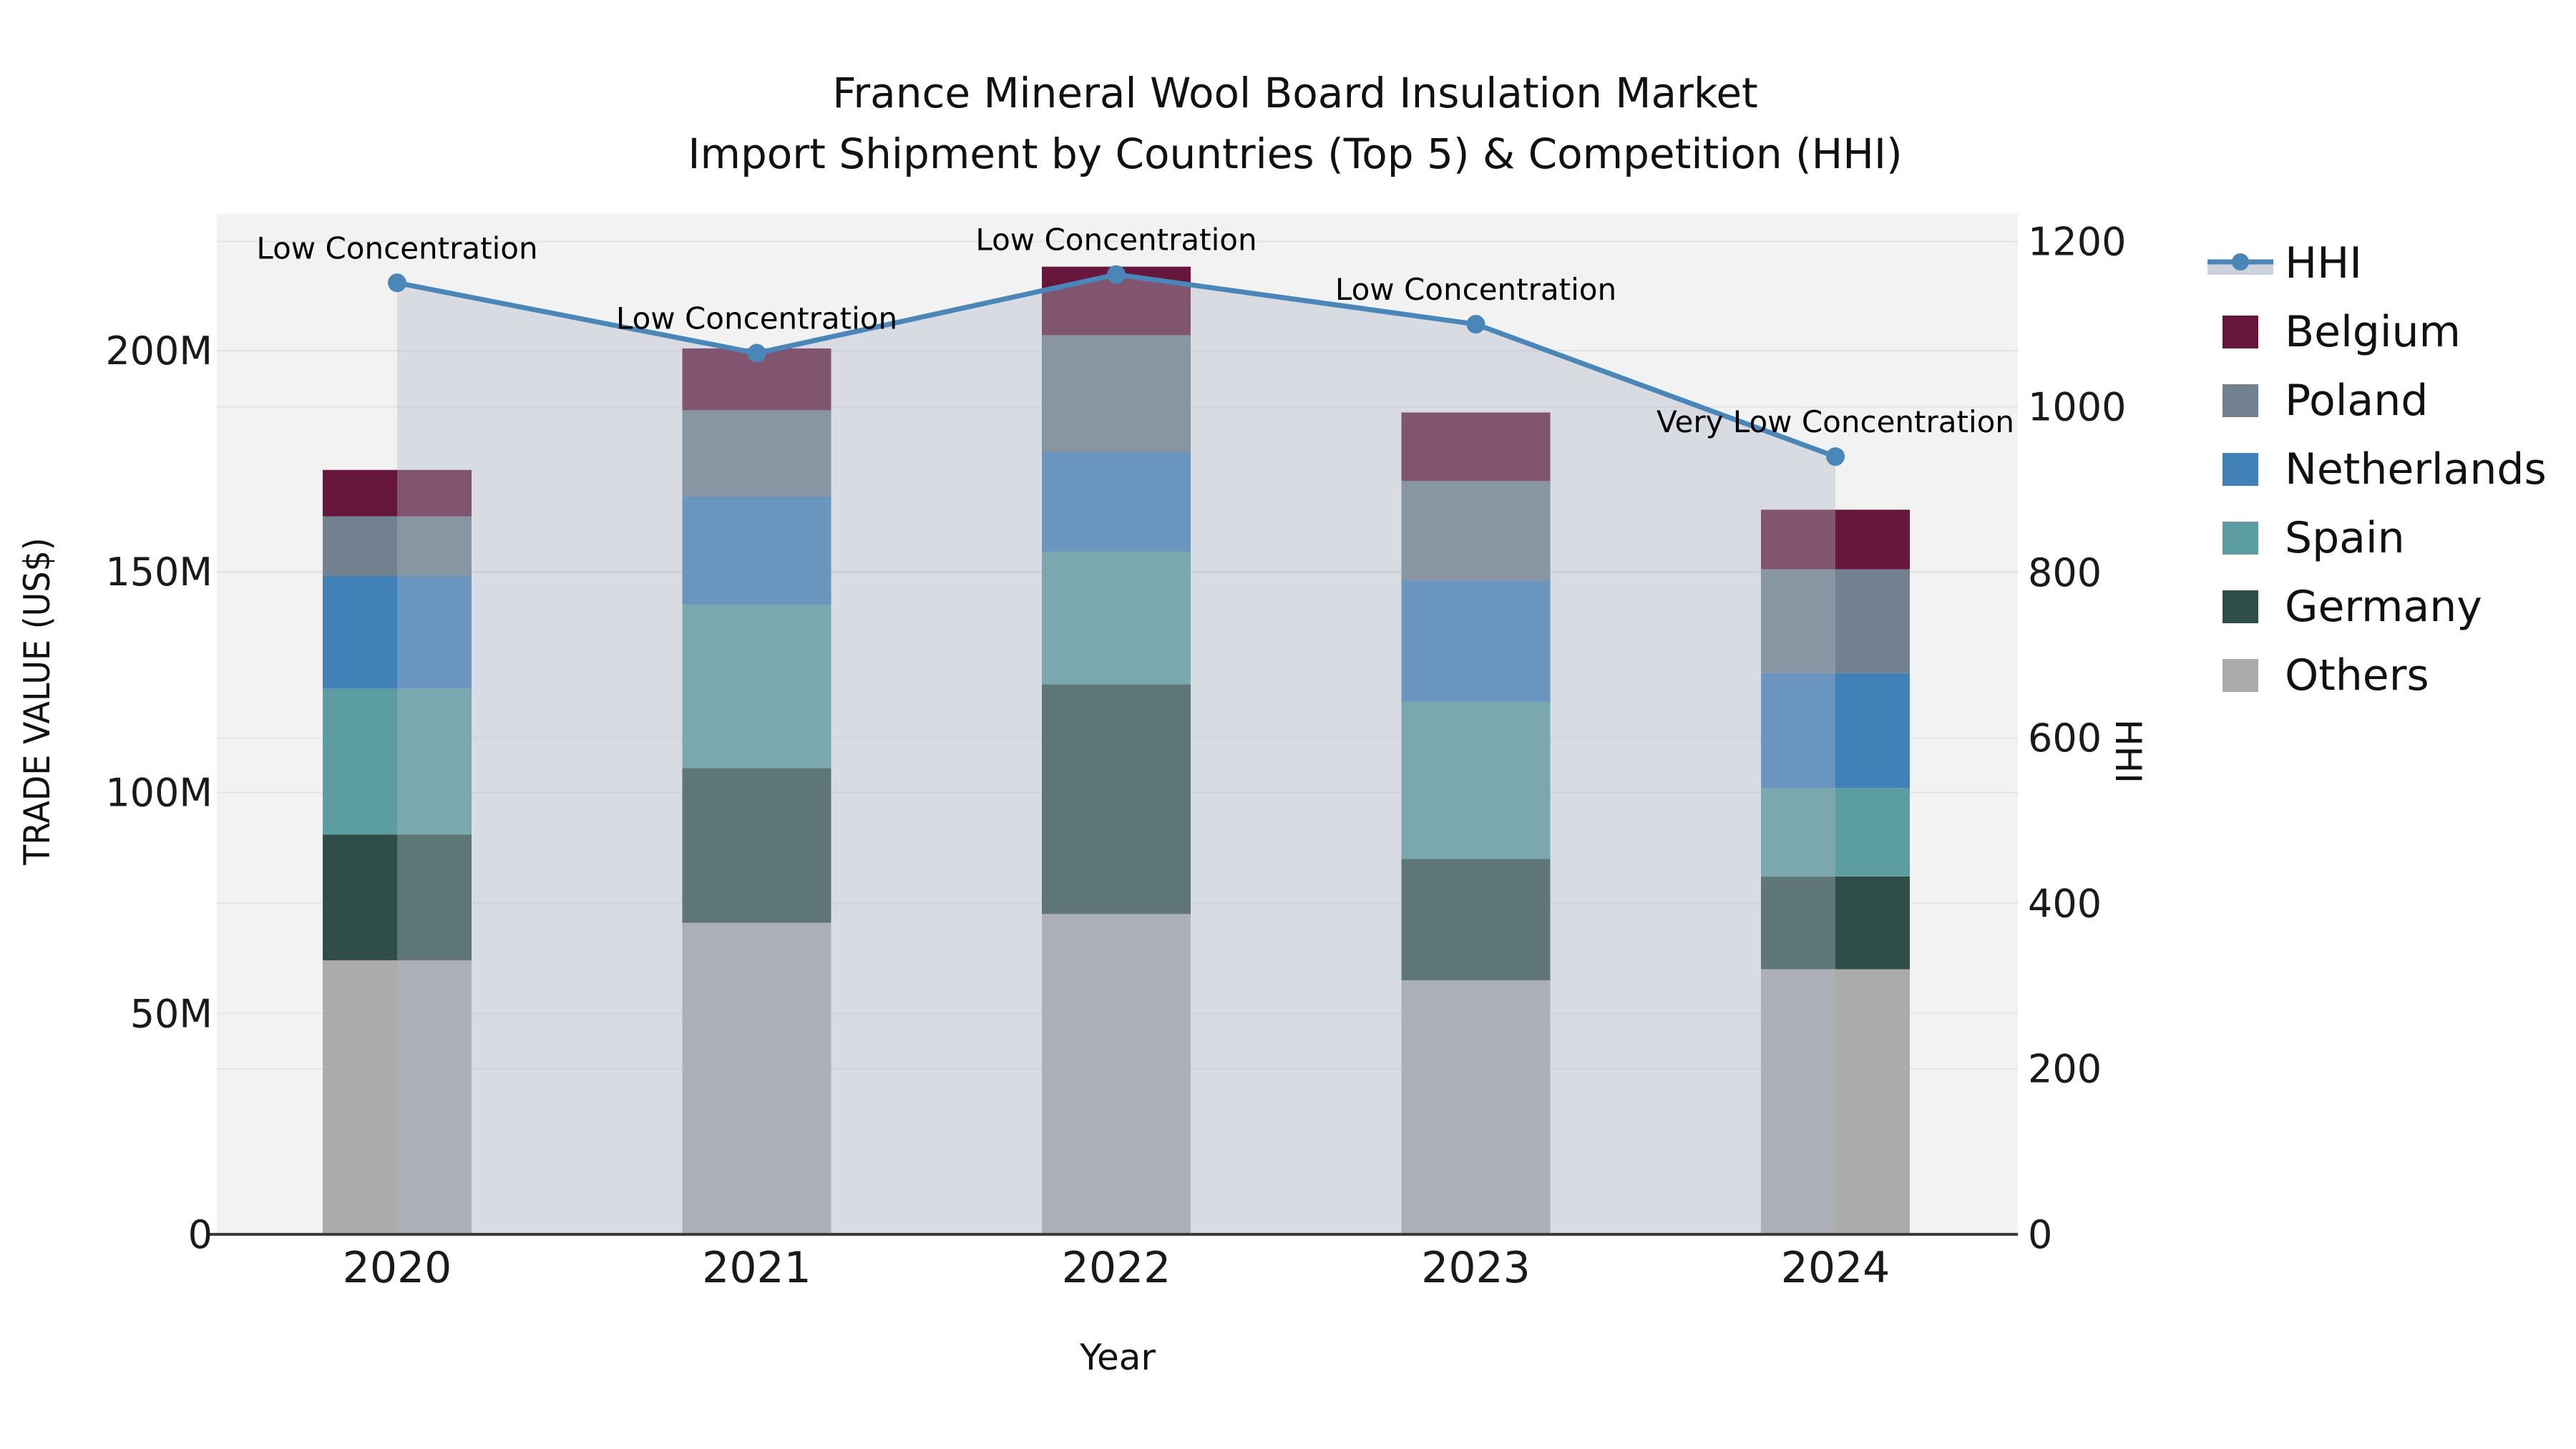  What do you see at coordinates (1116, 1268) in the screenshot?
I see `x-axis-tick-label-2022: 2022` at bounding box center [1116, 1268].